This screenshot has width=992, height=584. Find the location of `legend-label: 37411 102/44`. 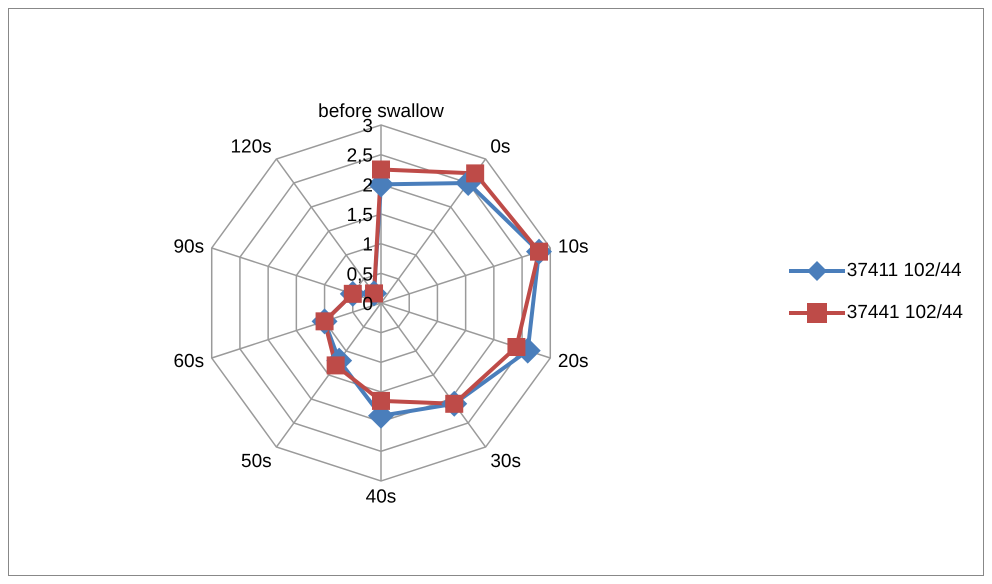

legend-label: 37411 102/44 is located at coordinates (904, 271).